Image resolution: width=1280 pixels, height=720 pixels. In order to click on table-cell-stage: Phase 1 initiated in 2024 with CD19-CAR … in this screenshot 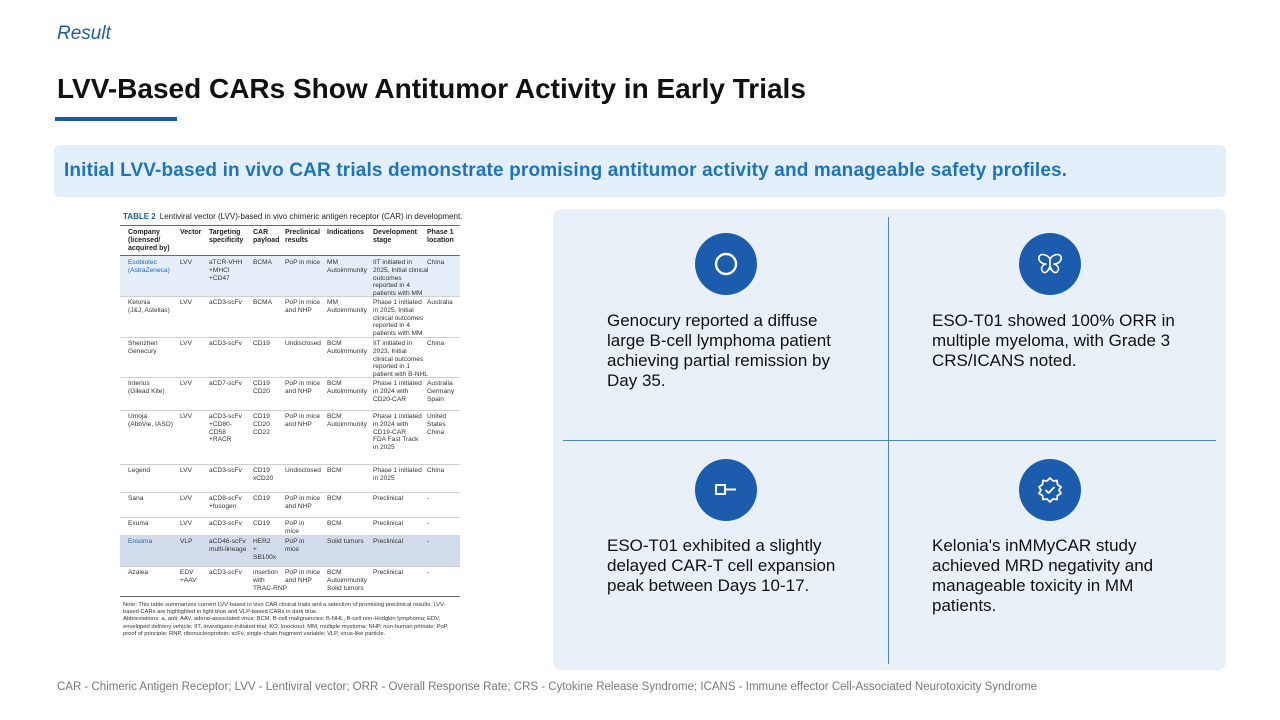, I will do `click(397, 432)`.